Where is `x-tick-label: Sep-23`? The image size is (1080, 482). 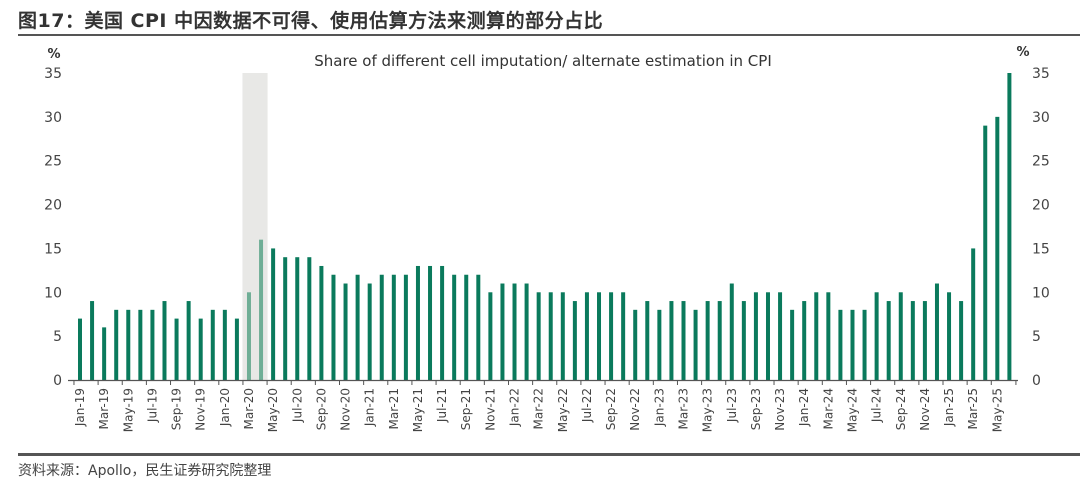
x-tick-label: Sep-23 is located at coordinates (756, 409).